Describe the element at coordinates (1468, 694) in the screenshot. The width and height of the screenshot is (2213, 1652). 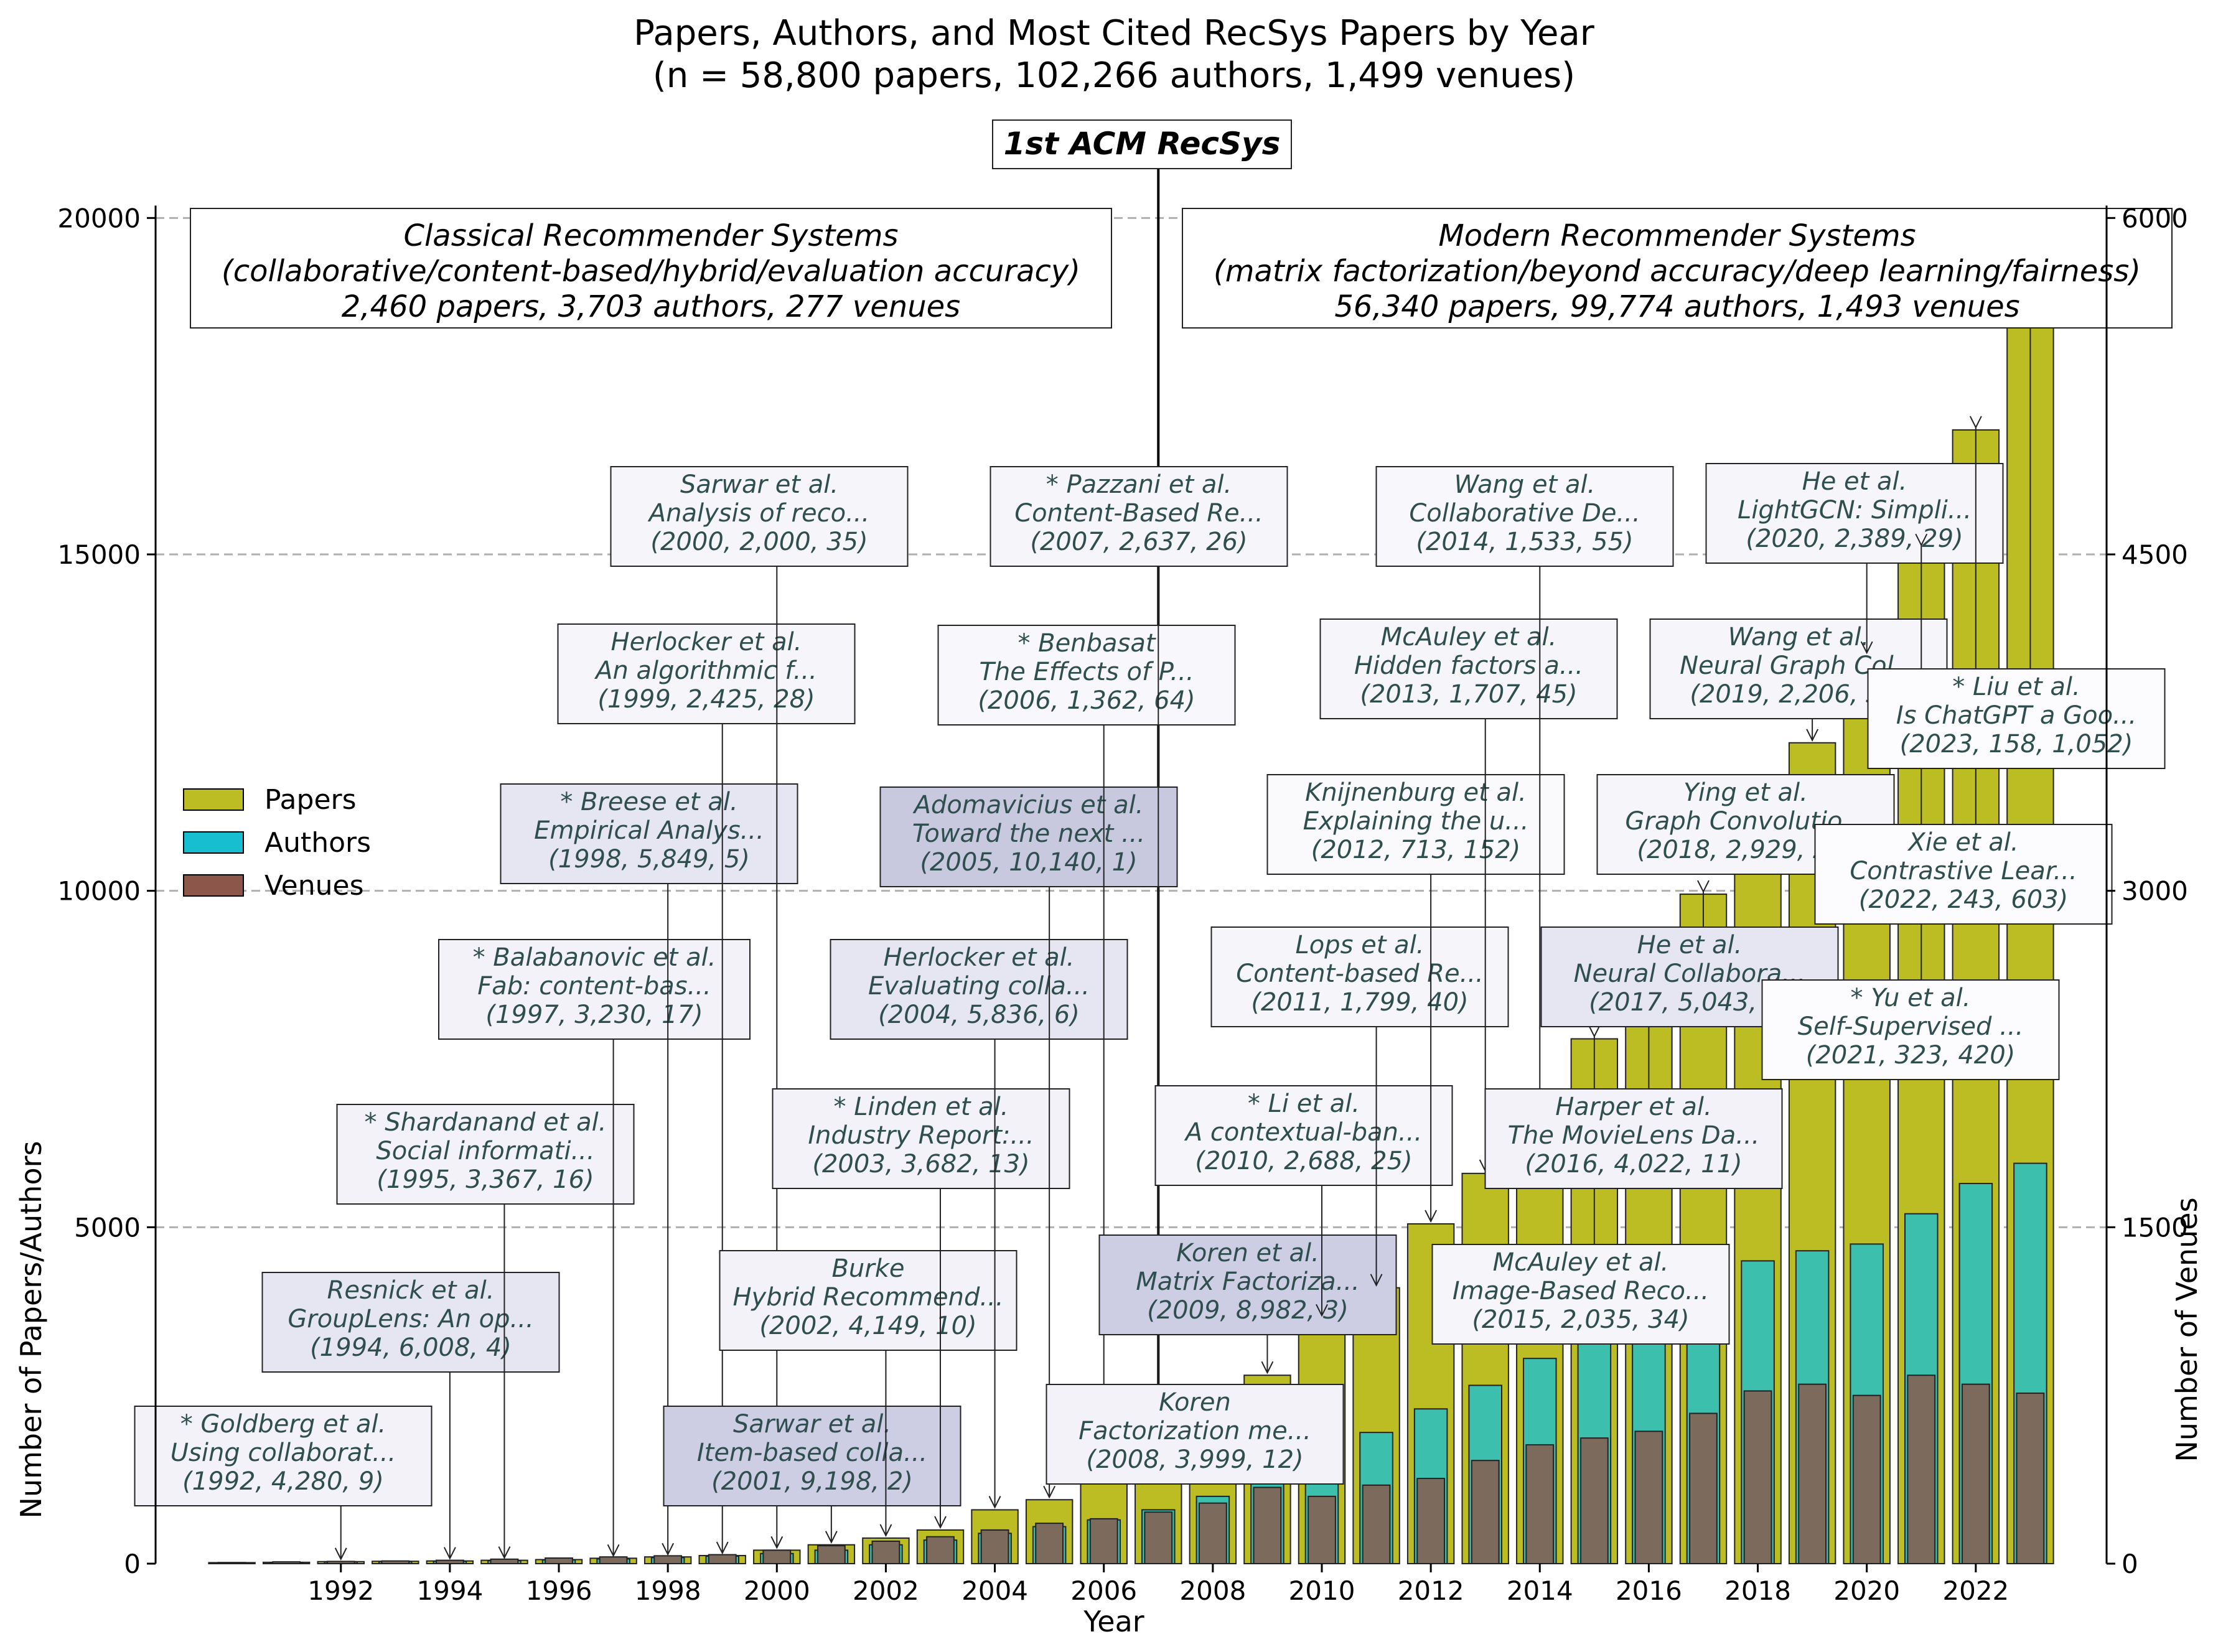
I see `annotation-line: (2013, 1,707, 45)` at that location.